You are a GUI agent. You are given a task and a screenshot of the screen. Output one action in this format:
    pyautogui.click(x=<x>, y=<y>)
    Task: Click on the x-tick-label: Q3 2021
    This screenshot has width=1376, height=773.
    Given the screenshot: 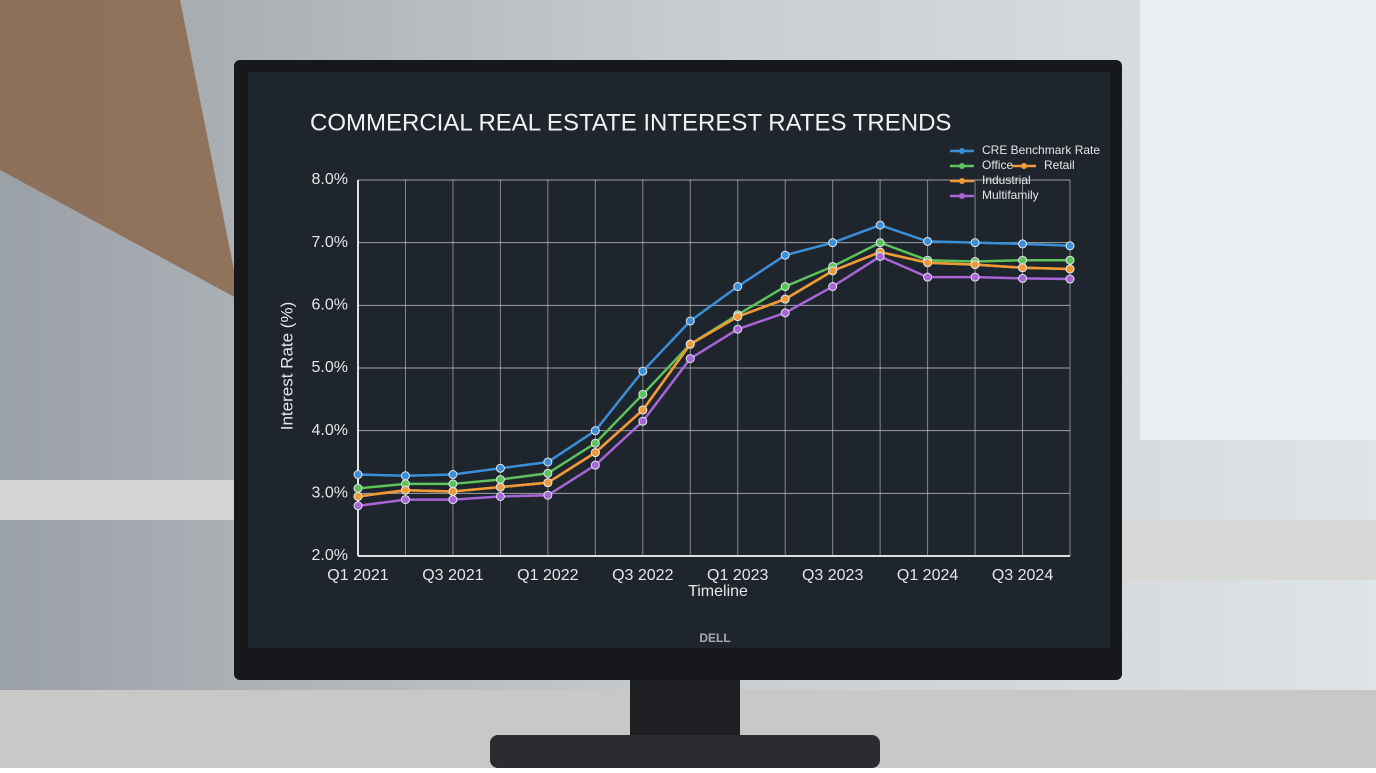 What is the action you would take?
    pyautogui.click(x=452, y=575)
    